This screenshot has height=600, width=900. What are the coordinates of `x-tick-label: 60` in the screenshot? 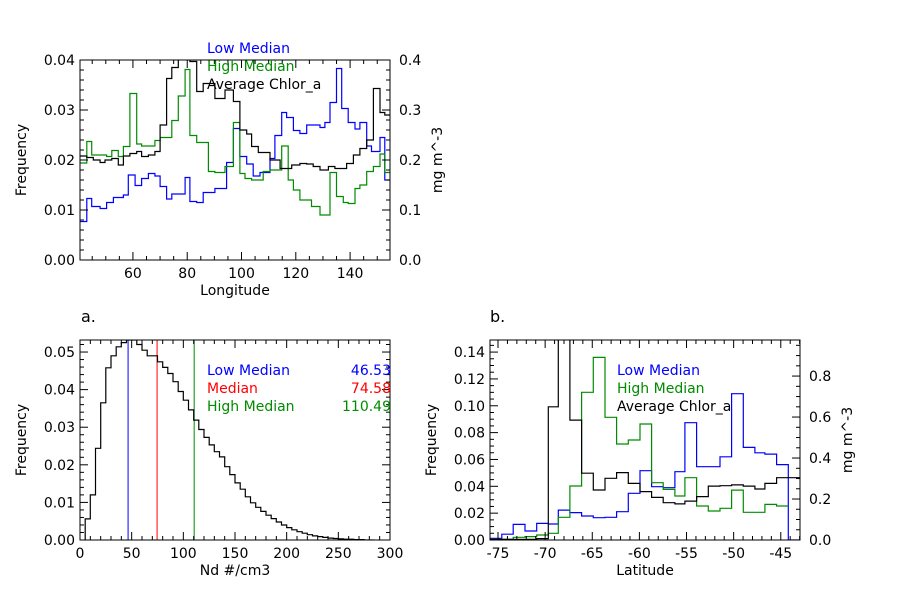 It's located at (133, 274).